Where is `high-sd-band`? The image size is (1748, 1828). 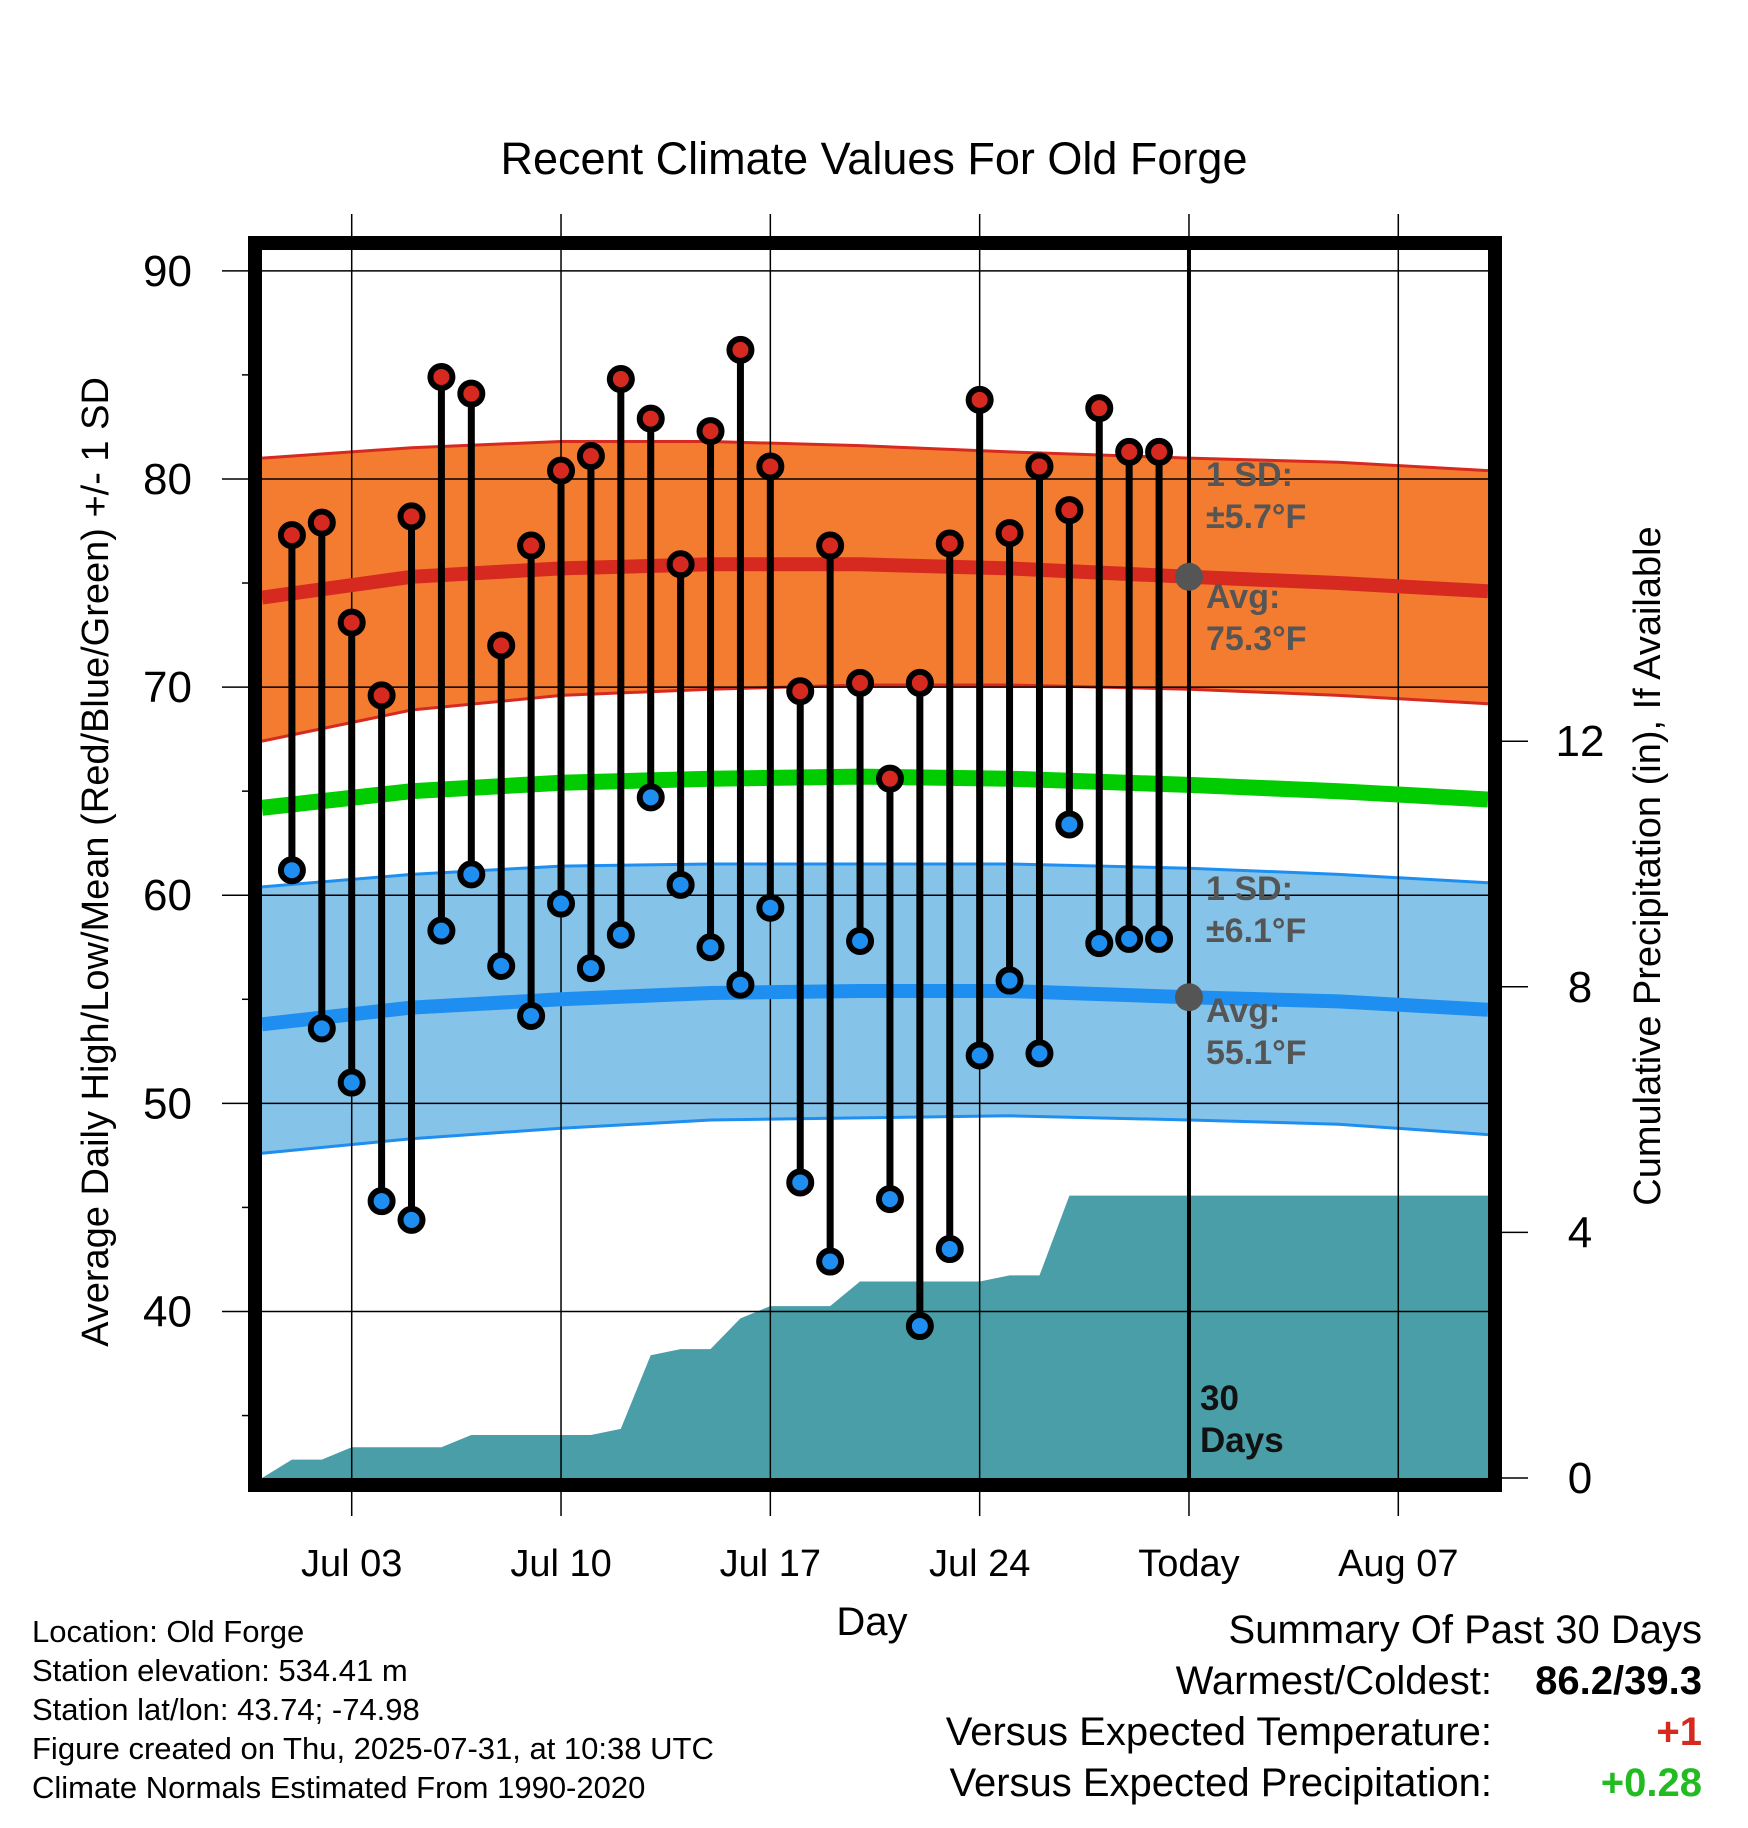 high-sd-band is located at coordinates (875, 591).